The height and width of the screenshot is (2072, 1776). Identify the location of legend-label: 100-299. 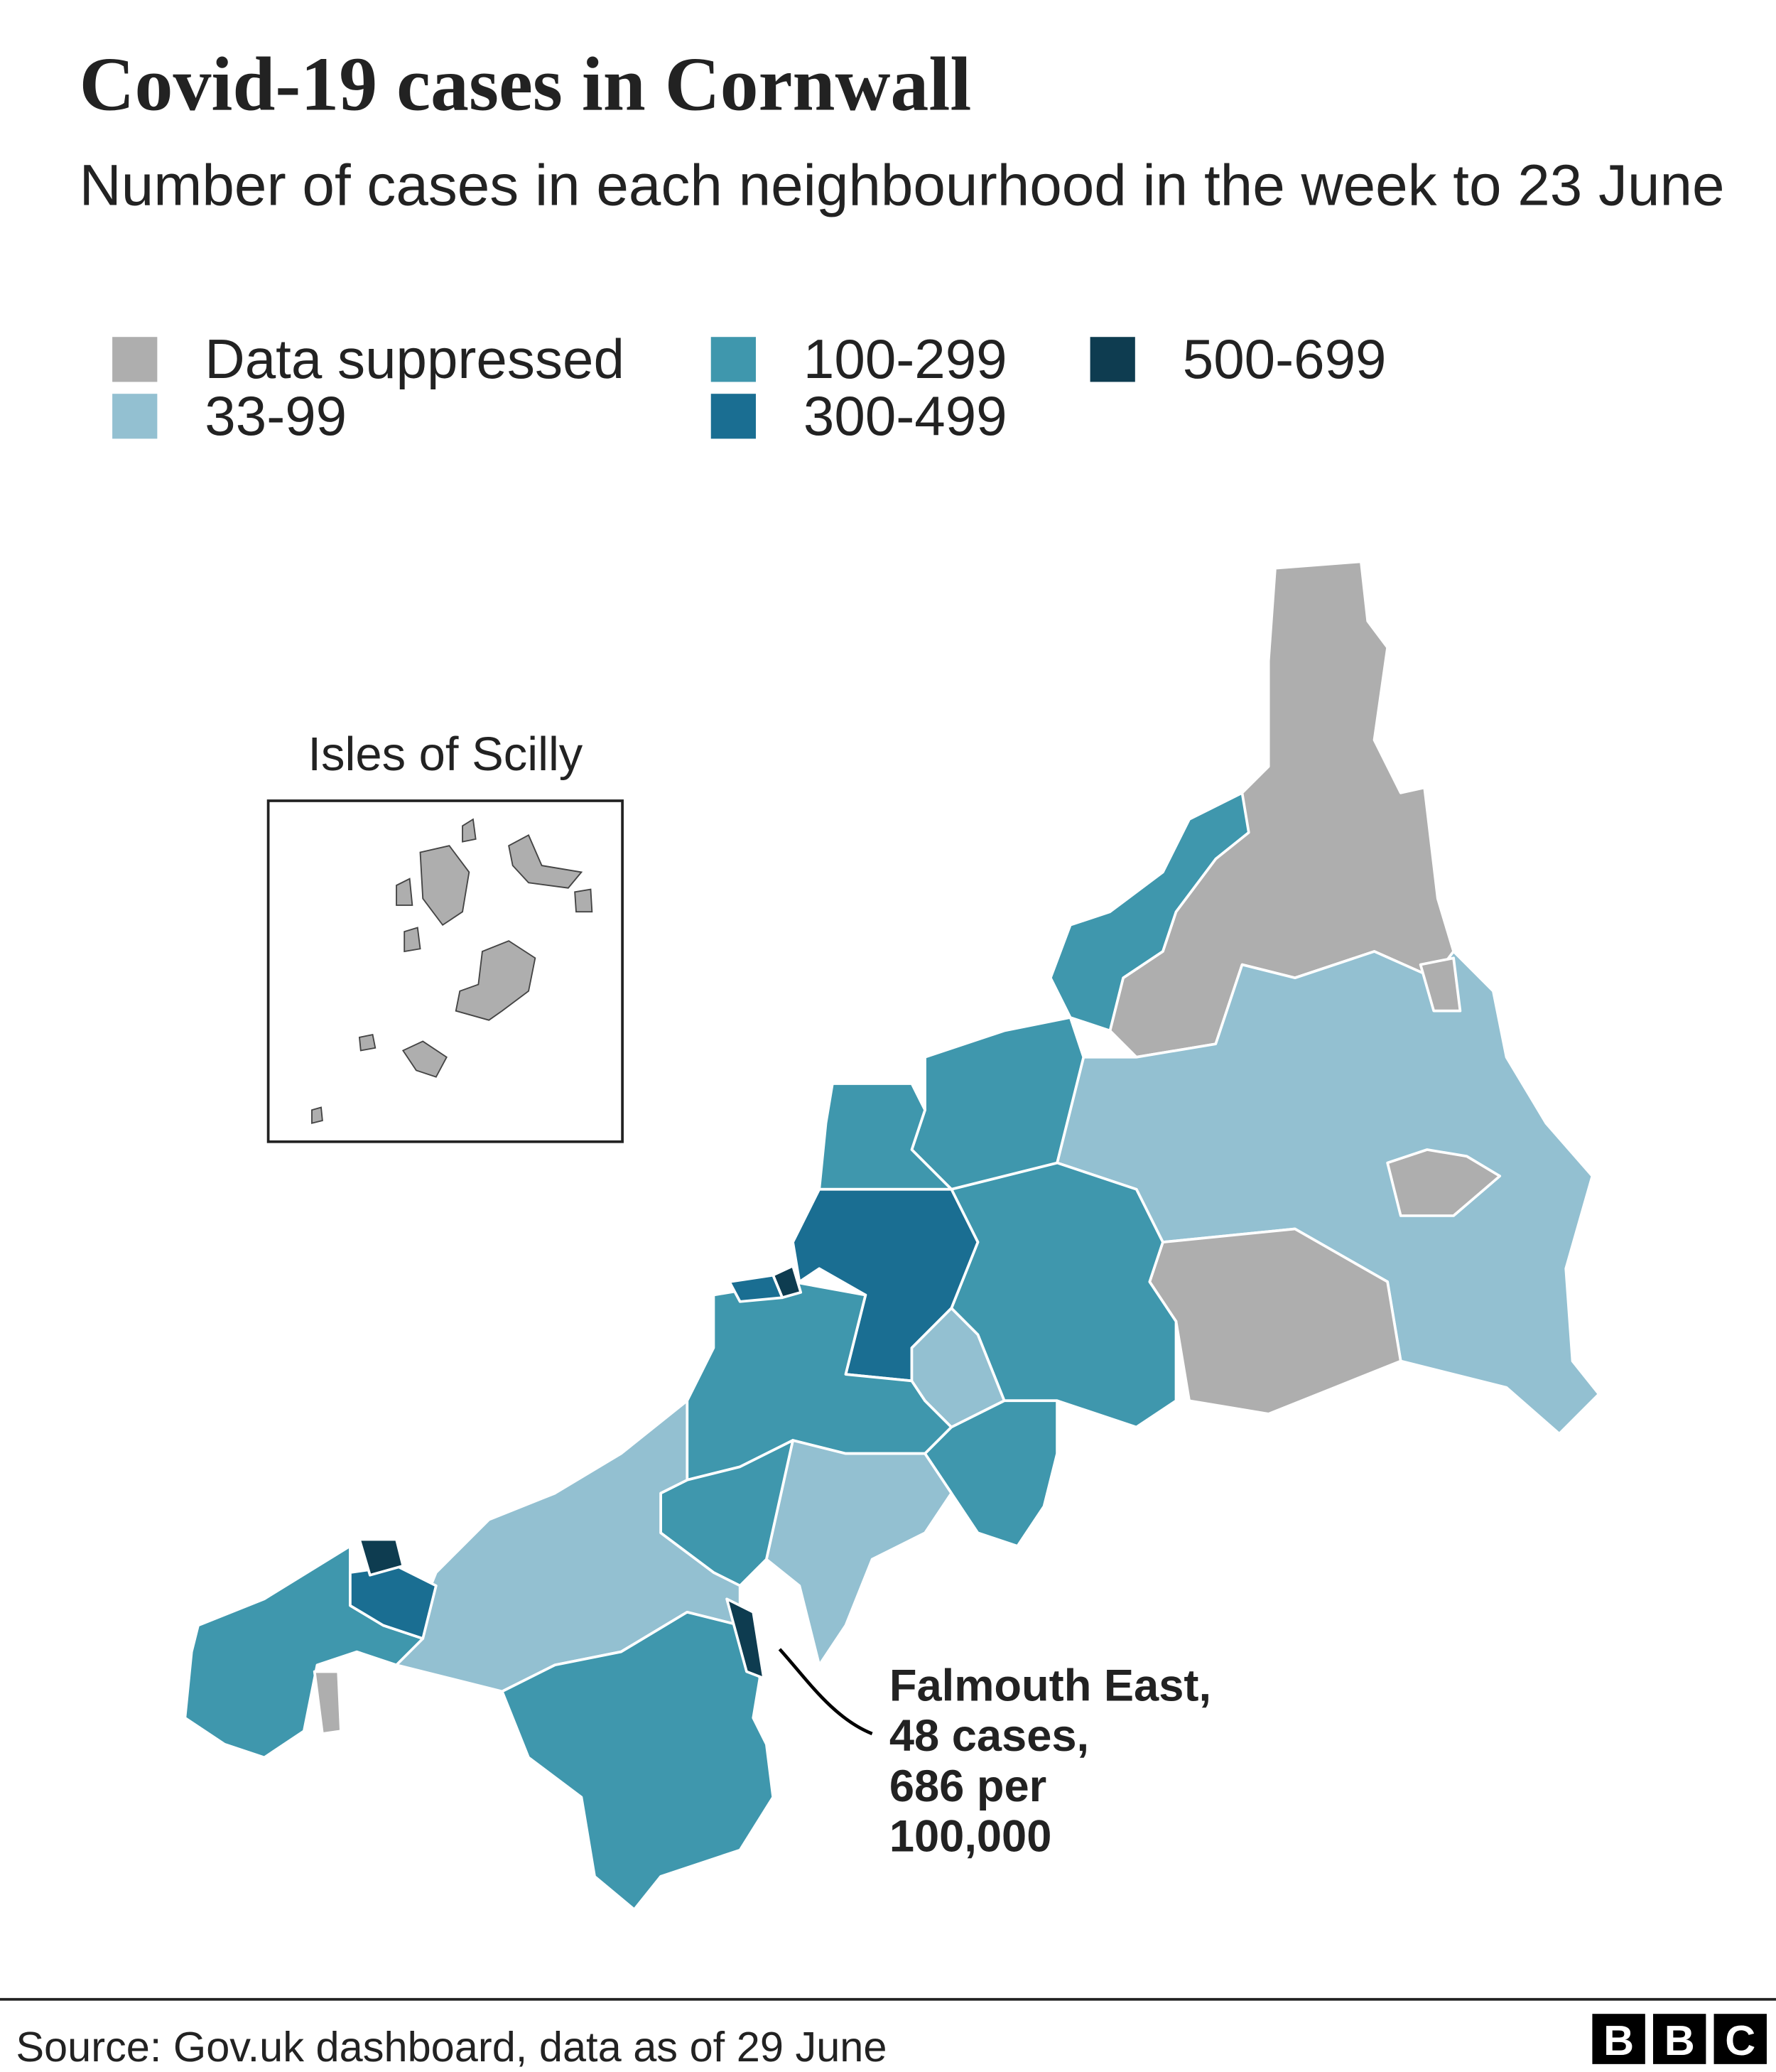
(905, 359).